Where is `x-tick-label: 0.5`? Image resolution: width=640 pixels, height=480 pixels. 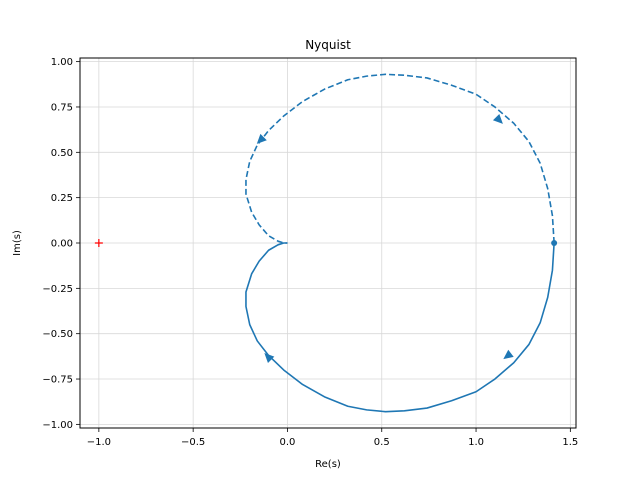 x-tick-label: 0.5 is located at coordinates (382, 442).